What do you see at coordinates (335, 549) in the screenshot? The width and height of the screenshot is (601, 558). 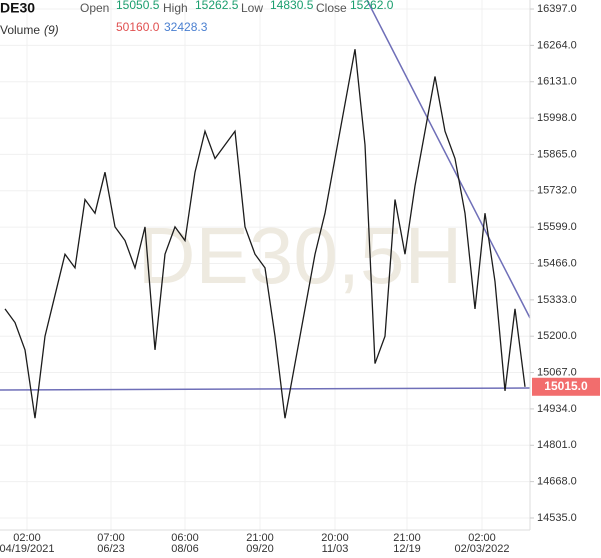 I see `x-tick-date: 11/03` at bounding box center [335, 549].